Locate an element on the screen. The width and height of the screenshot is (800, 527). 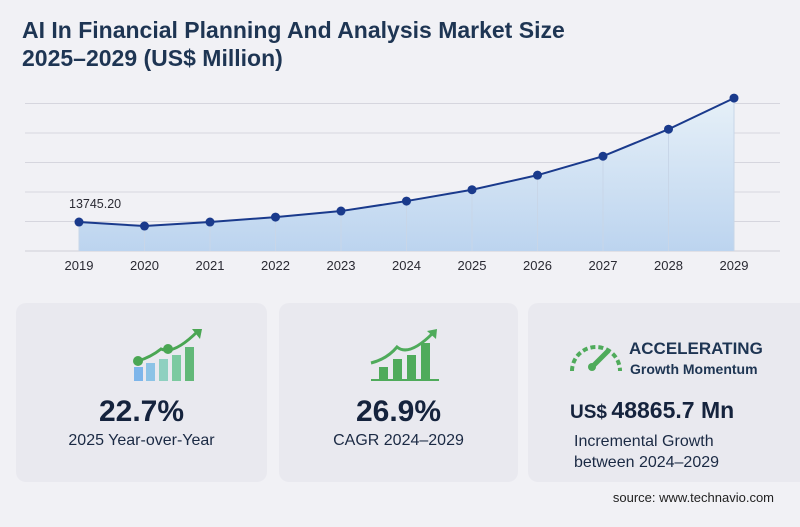
bar-chart-growth-icon is located at coordinates (167, 355).